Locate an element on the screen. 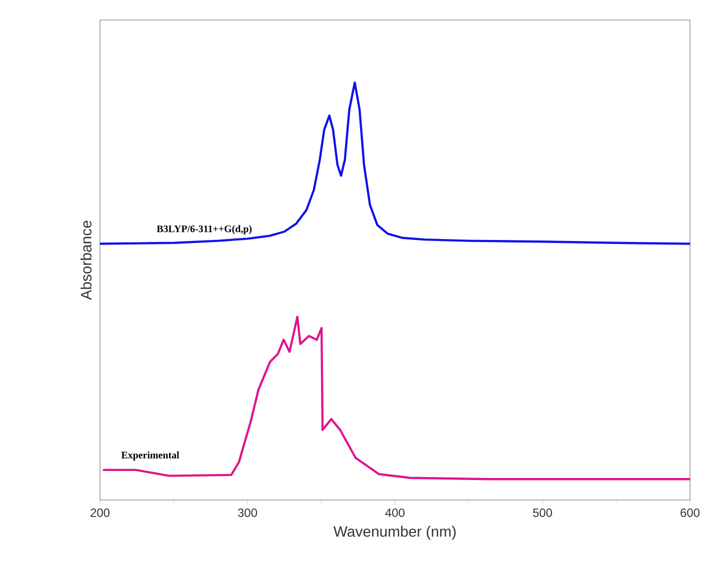  x-tick-label: 300 is located at coordinates (248, 512).